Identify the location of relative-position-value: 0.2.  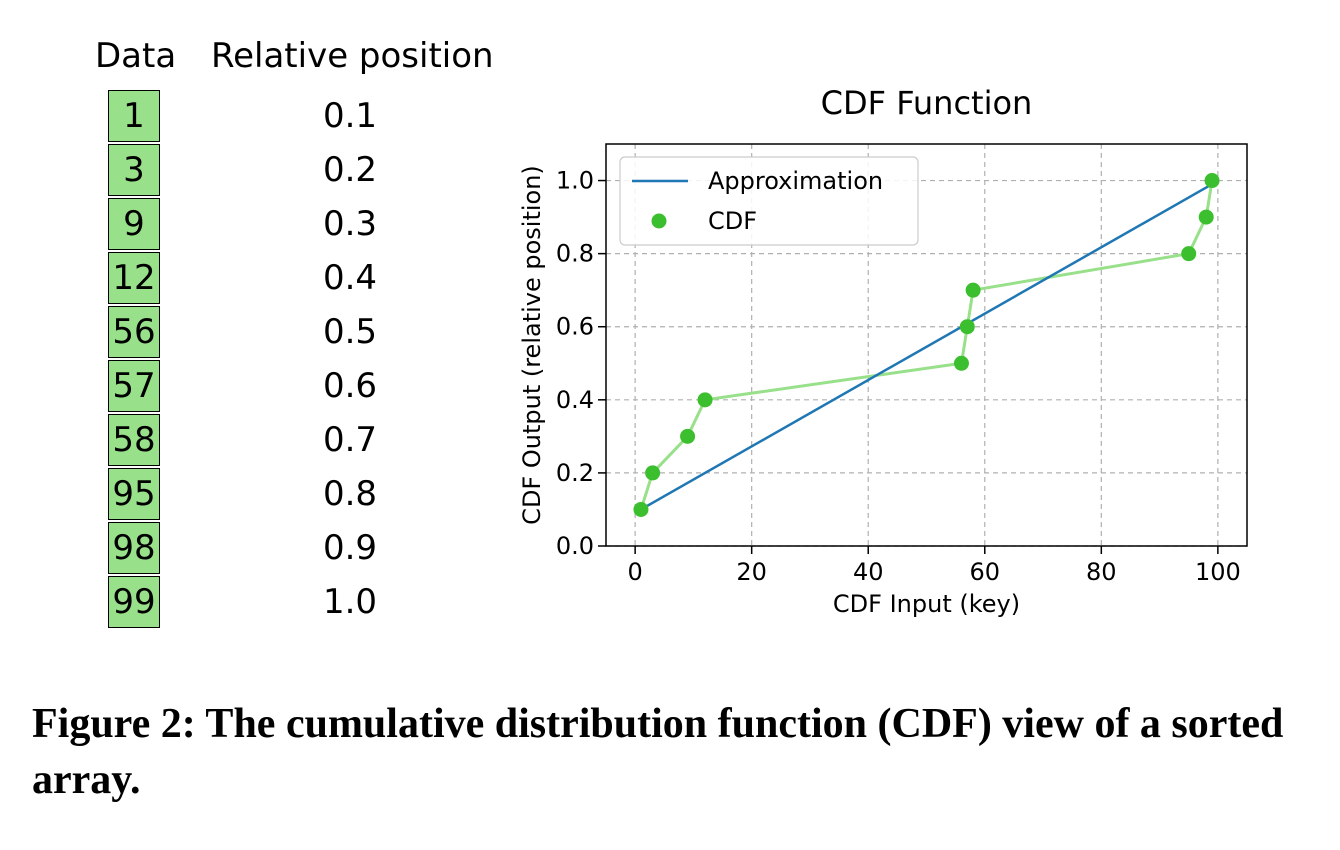
(350, 170).